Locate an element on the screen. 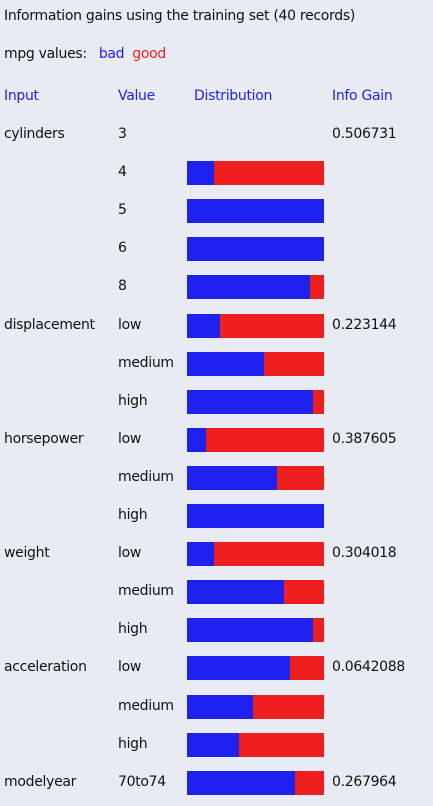  row-info-gain: 0.267964 is located at coordinates (364, 781).